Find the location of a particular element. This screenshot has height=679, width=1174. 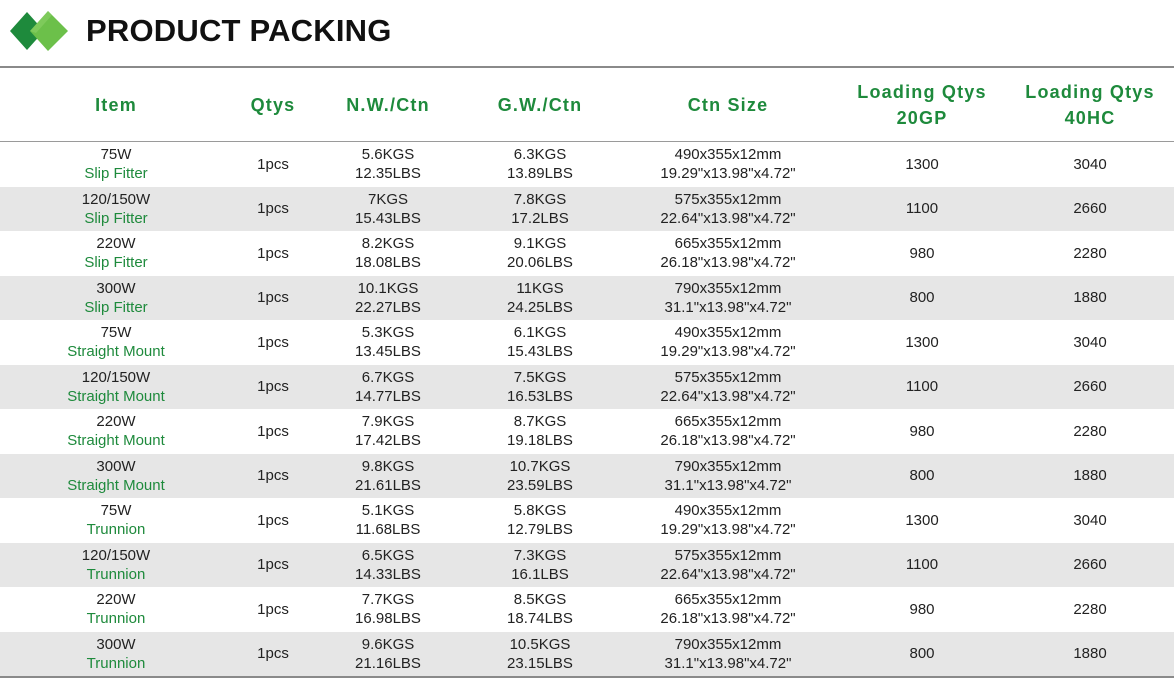

cell-value: 300W is located at coordinates (116, 288).